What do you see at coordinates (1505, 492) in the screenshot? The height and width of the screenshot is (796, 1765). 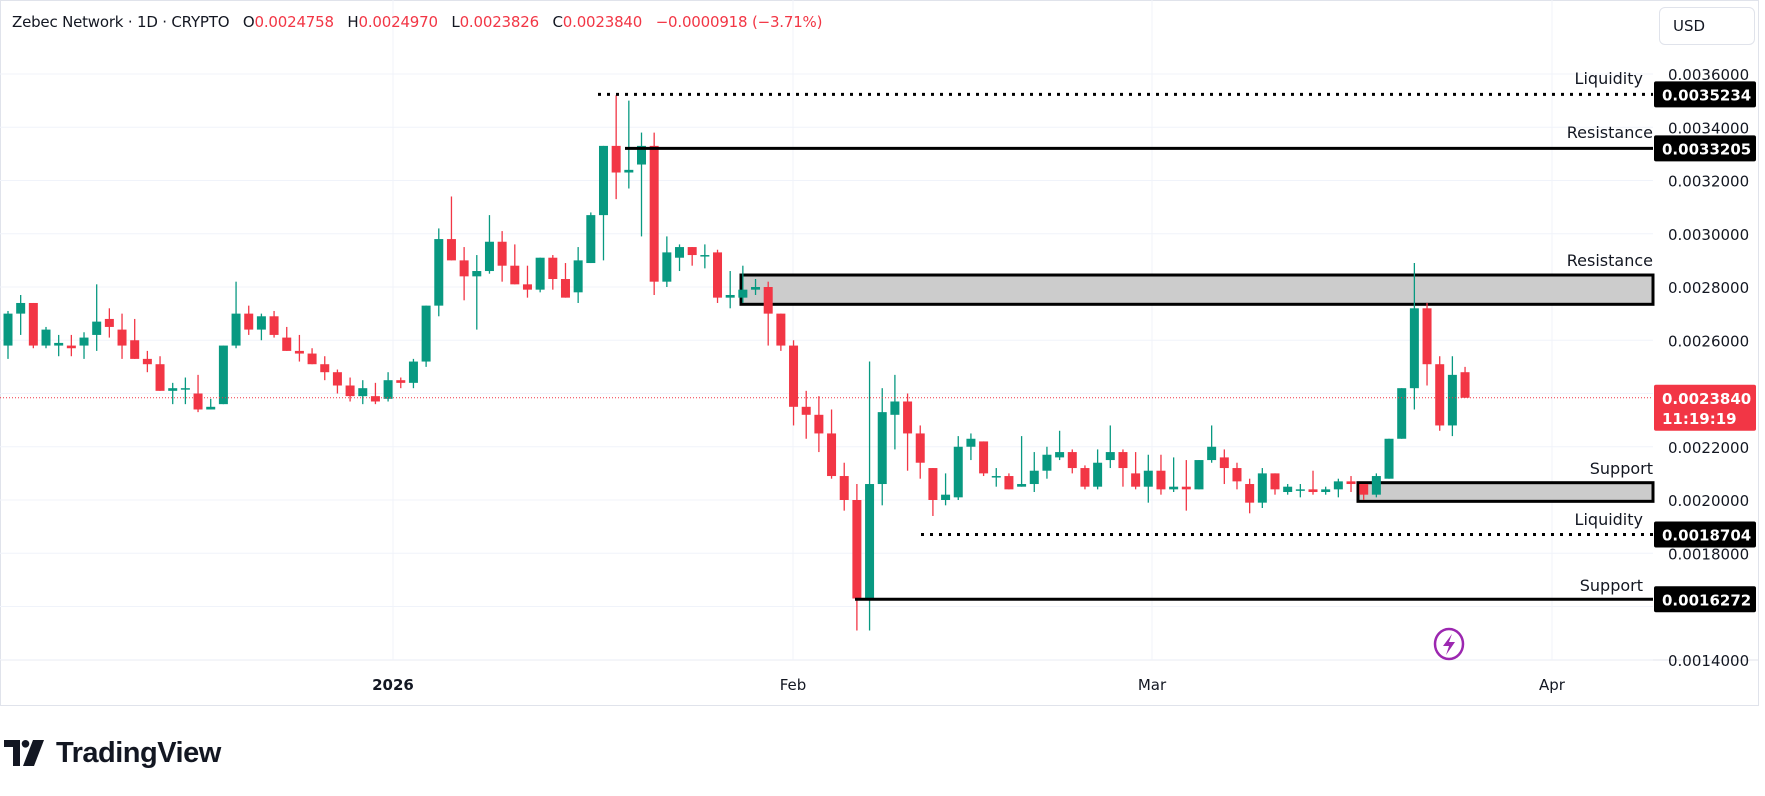 I see `zone-support` at bounding box center [1505, 492].